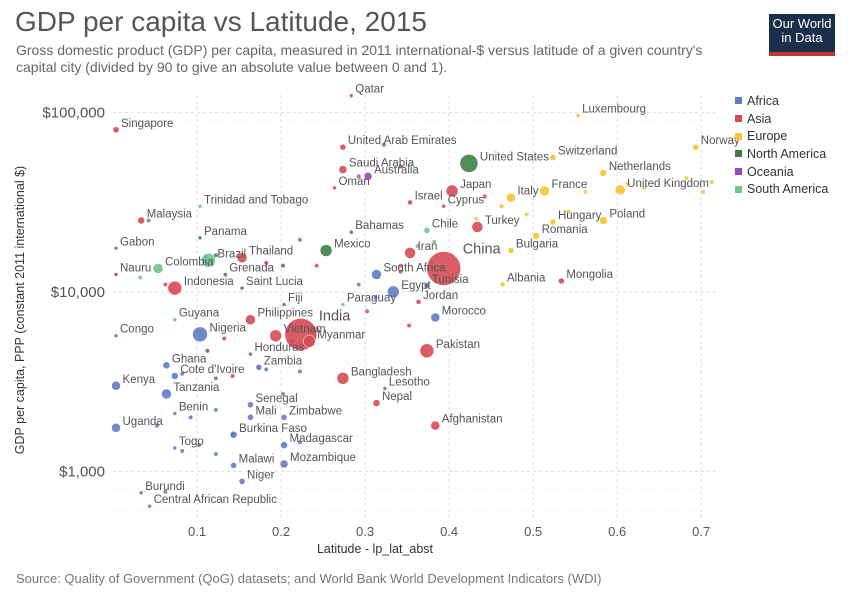 Image resolution: width=850 pixels, height=600 pixels. What do you see at coordinates (802, 35) in the screenshot?
I see `owid-logo: Our World in Data` at bounding box center [802, 35].